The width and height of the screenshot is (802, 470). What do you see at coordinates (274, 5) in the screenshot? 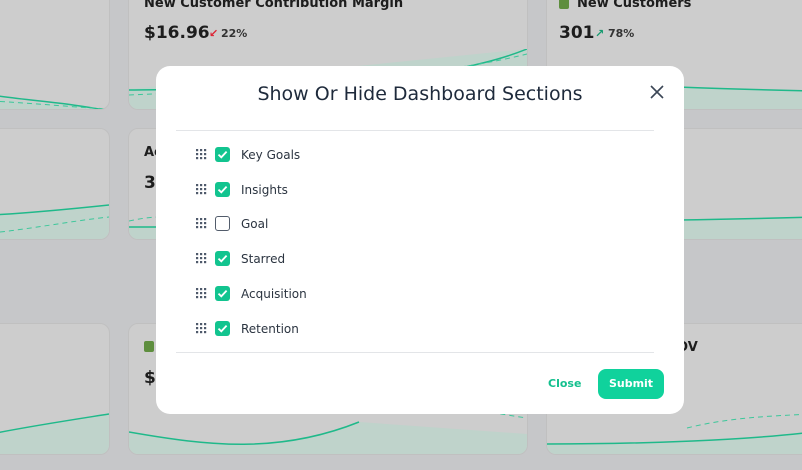
I see `card-title: New Customer Contribution Margin` at bounding box center [274, 5].